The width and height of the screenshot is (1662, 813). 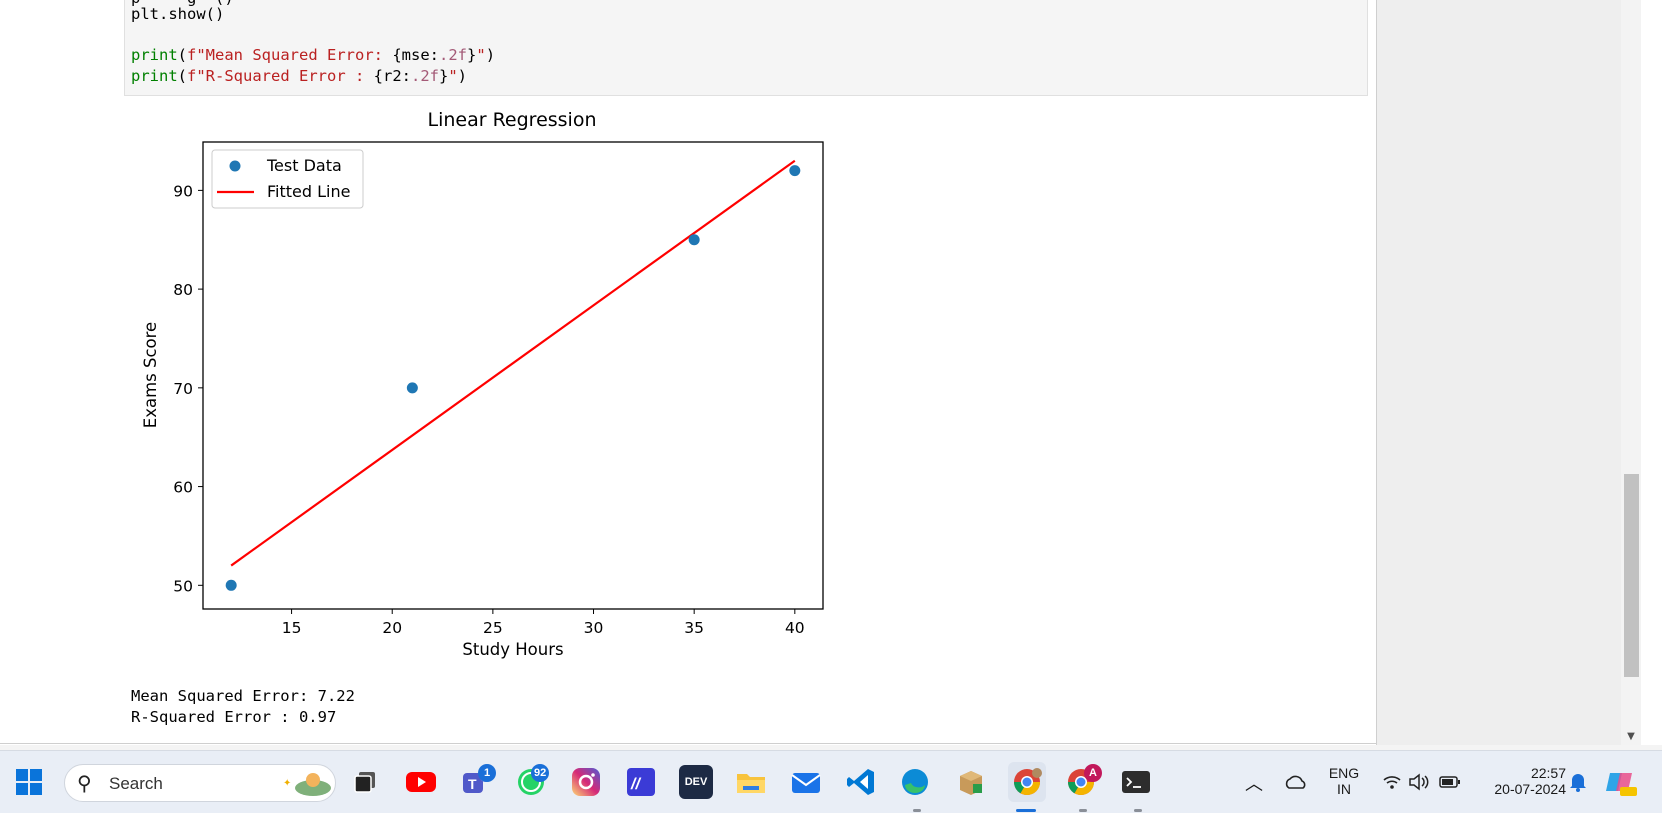 I want to click on whatsapp-badge: 92, so click(x=540, y=773).